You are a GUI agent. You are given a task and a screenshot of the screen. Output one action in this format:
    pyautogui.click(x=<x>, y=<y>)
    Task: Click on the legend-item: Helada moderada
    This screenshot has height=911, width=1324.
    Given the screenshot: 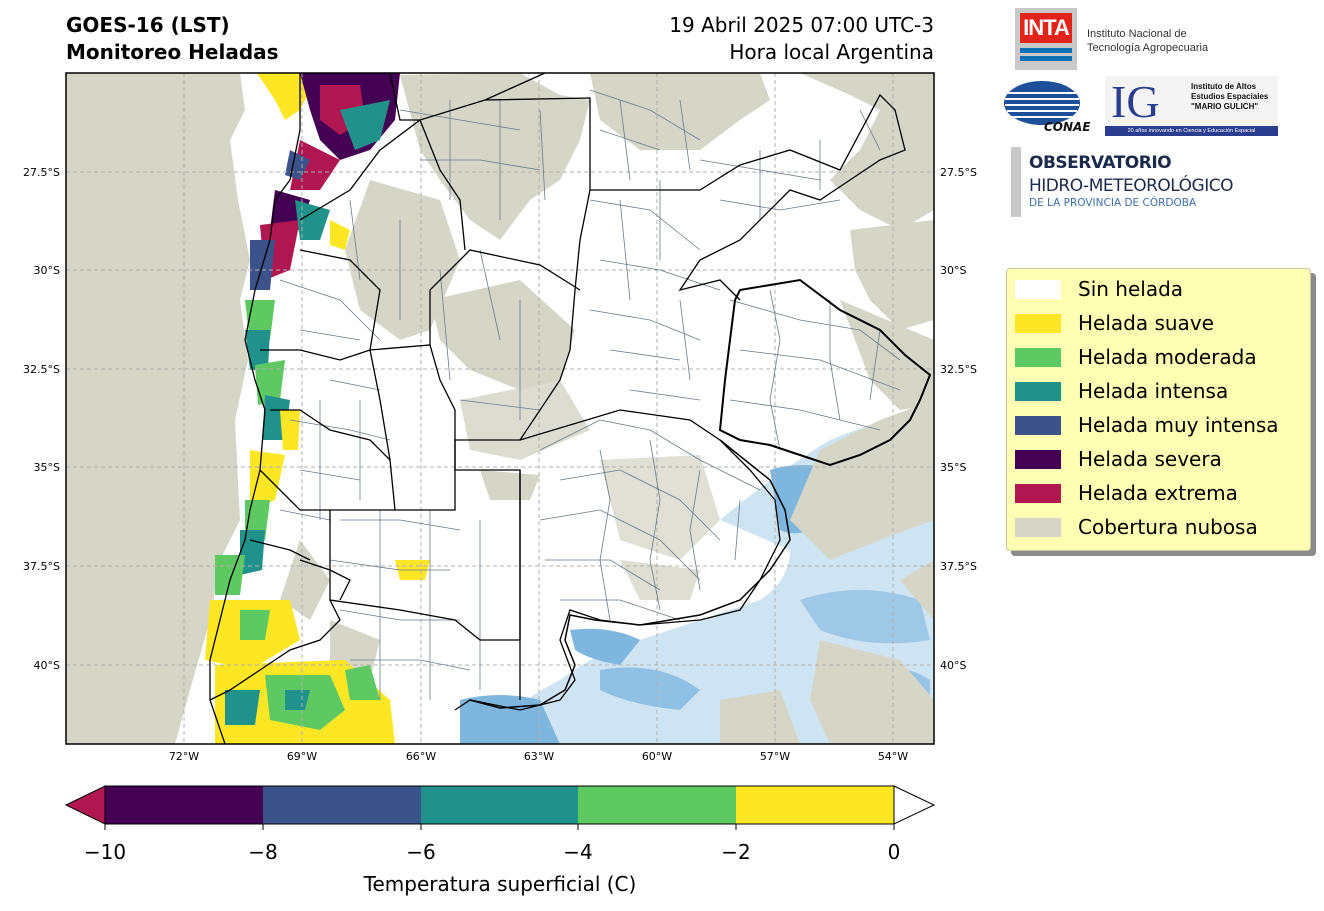 What is the action you would take?
    pyautogui.click(x=1136, y=357)
    